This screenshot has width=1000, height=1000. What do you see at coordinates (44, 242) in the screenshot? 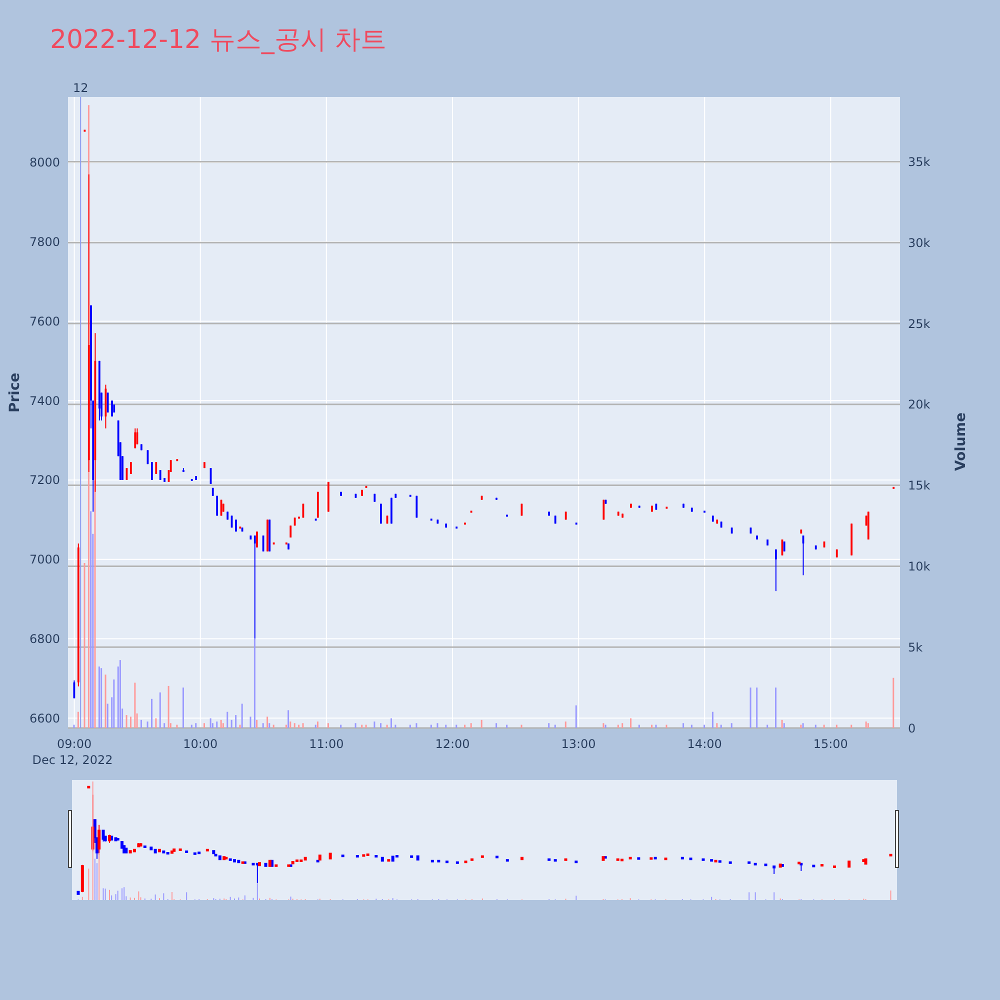
I see `y-tick-label: 7800` at bounding box center [44, 242].